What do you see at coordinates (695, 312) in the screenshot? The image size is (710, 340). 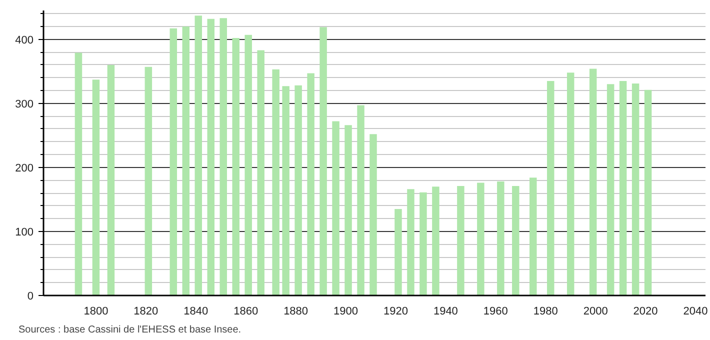 I see `x-tick-label: 2040` at bounding box center [695, 312].